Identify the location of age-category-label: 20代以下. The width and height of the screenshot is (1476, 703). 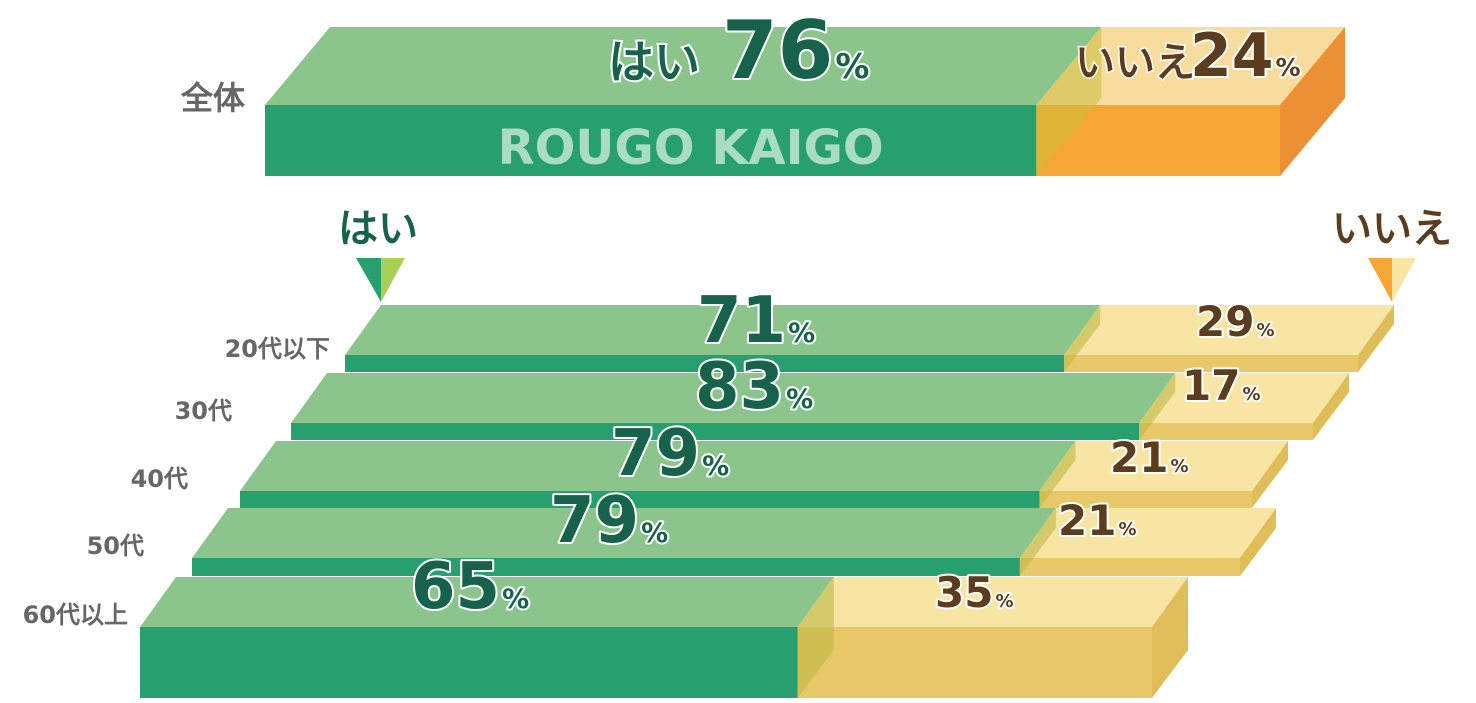
(277, 349).